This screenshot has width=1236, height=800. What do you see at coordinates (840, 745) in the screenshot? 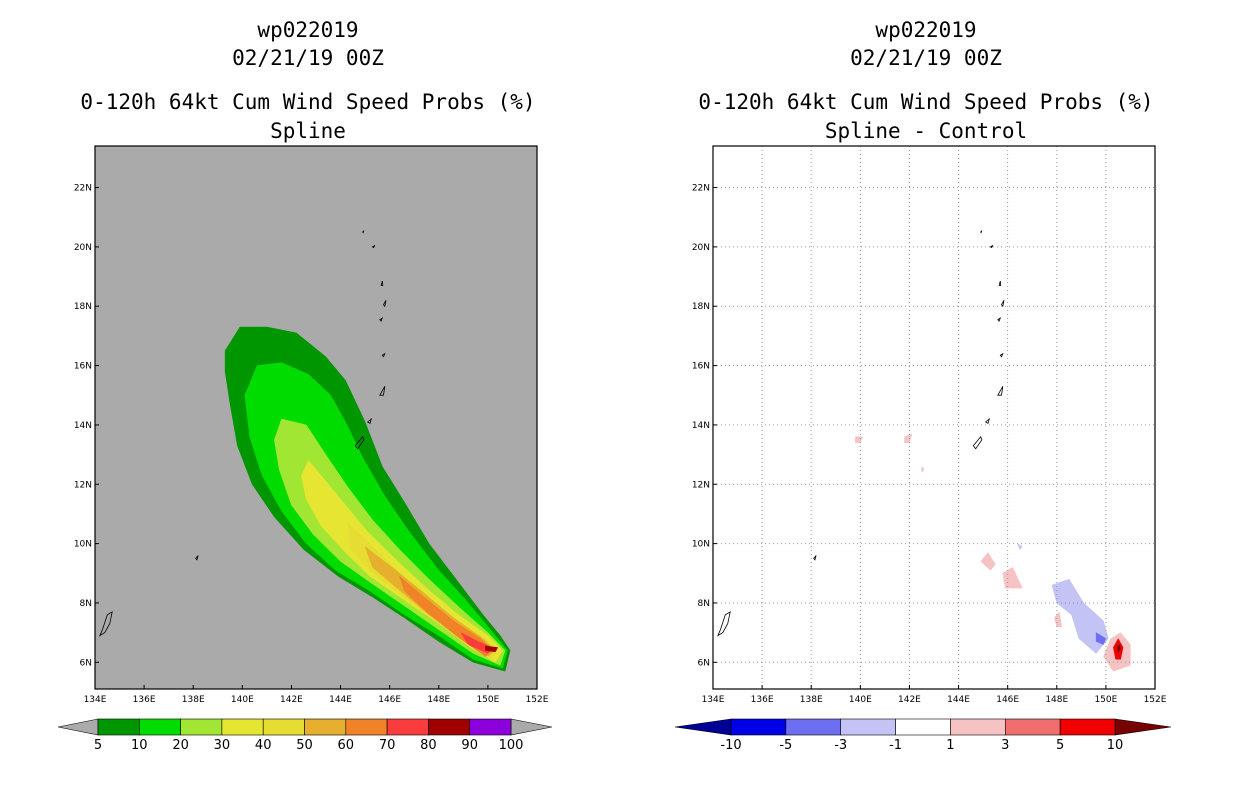
I see `colorbar-label: -3` at bounding box center [840, 745].